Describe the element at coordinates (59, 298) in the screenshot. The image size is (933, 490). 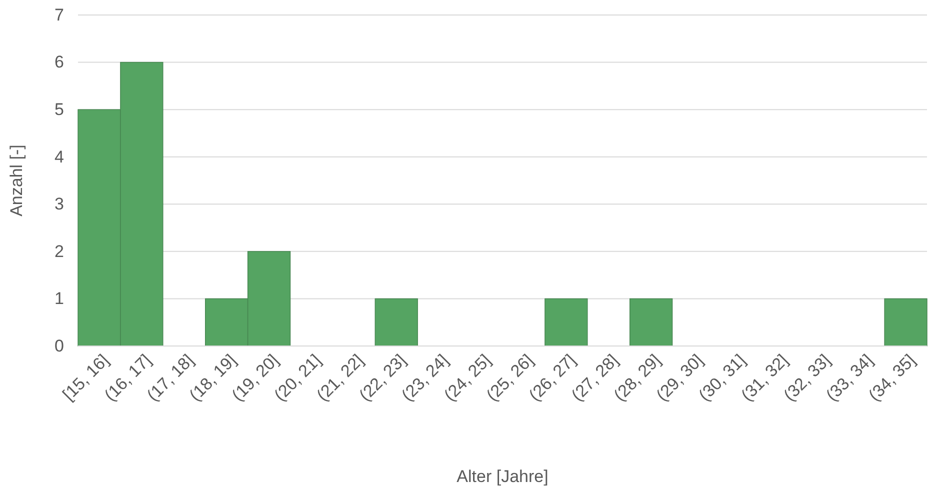
I see `y-tick-label: 1` at that location.